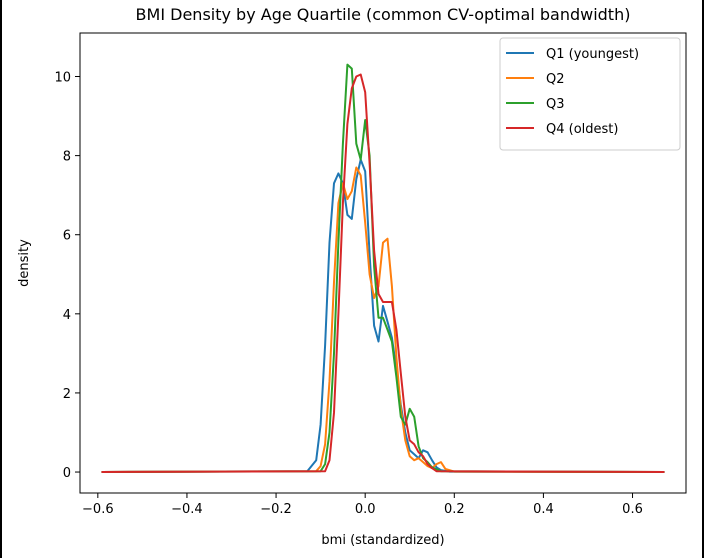  I want to click on x-axis-label: bmi (standardized), so click(382, 540).